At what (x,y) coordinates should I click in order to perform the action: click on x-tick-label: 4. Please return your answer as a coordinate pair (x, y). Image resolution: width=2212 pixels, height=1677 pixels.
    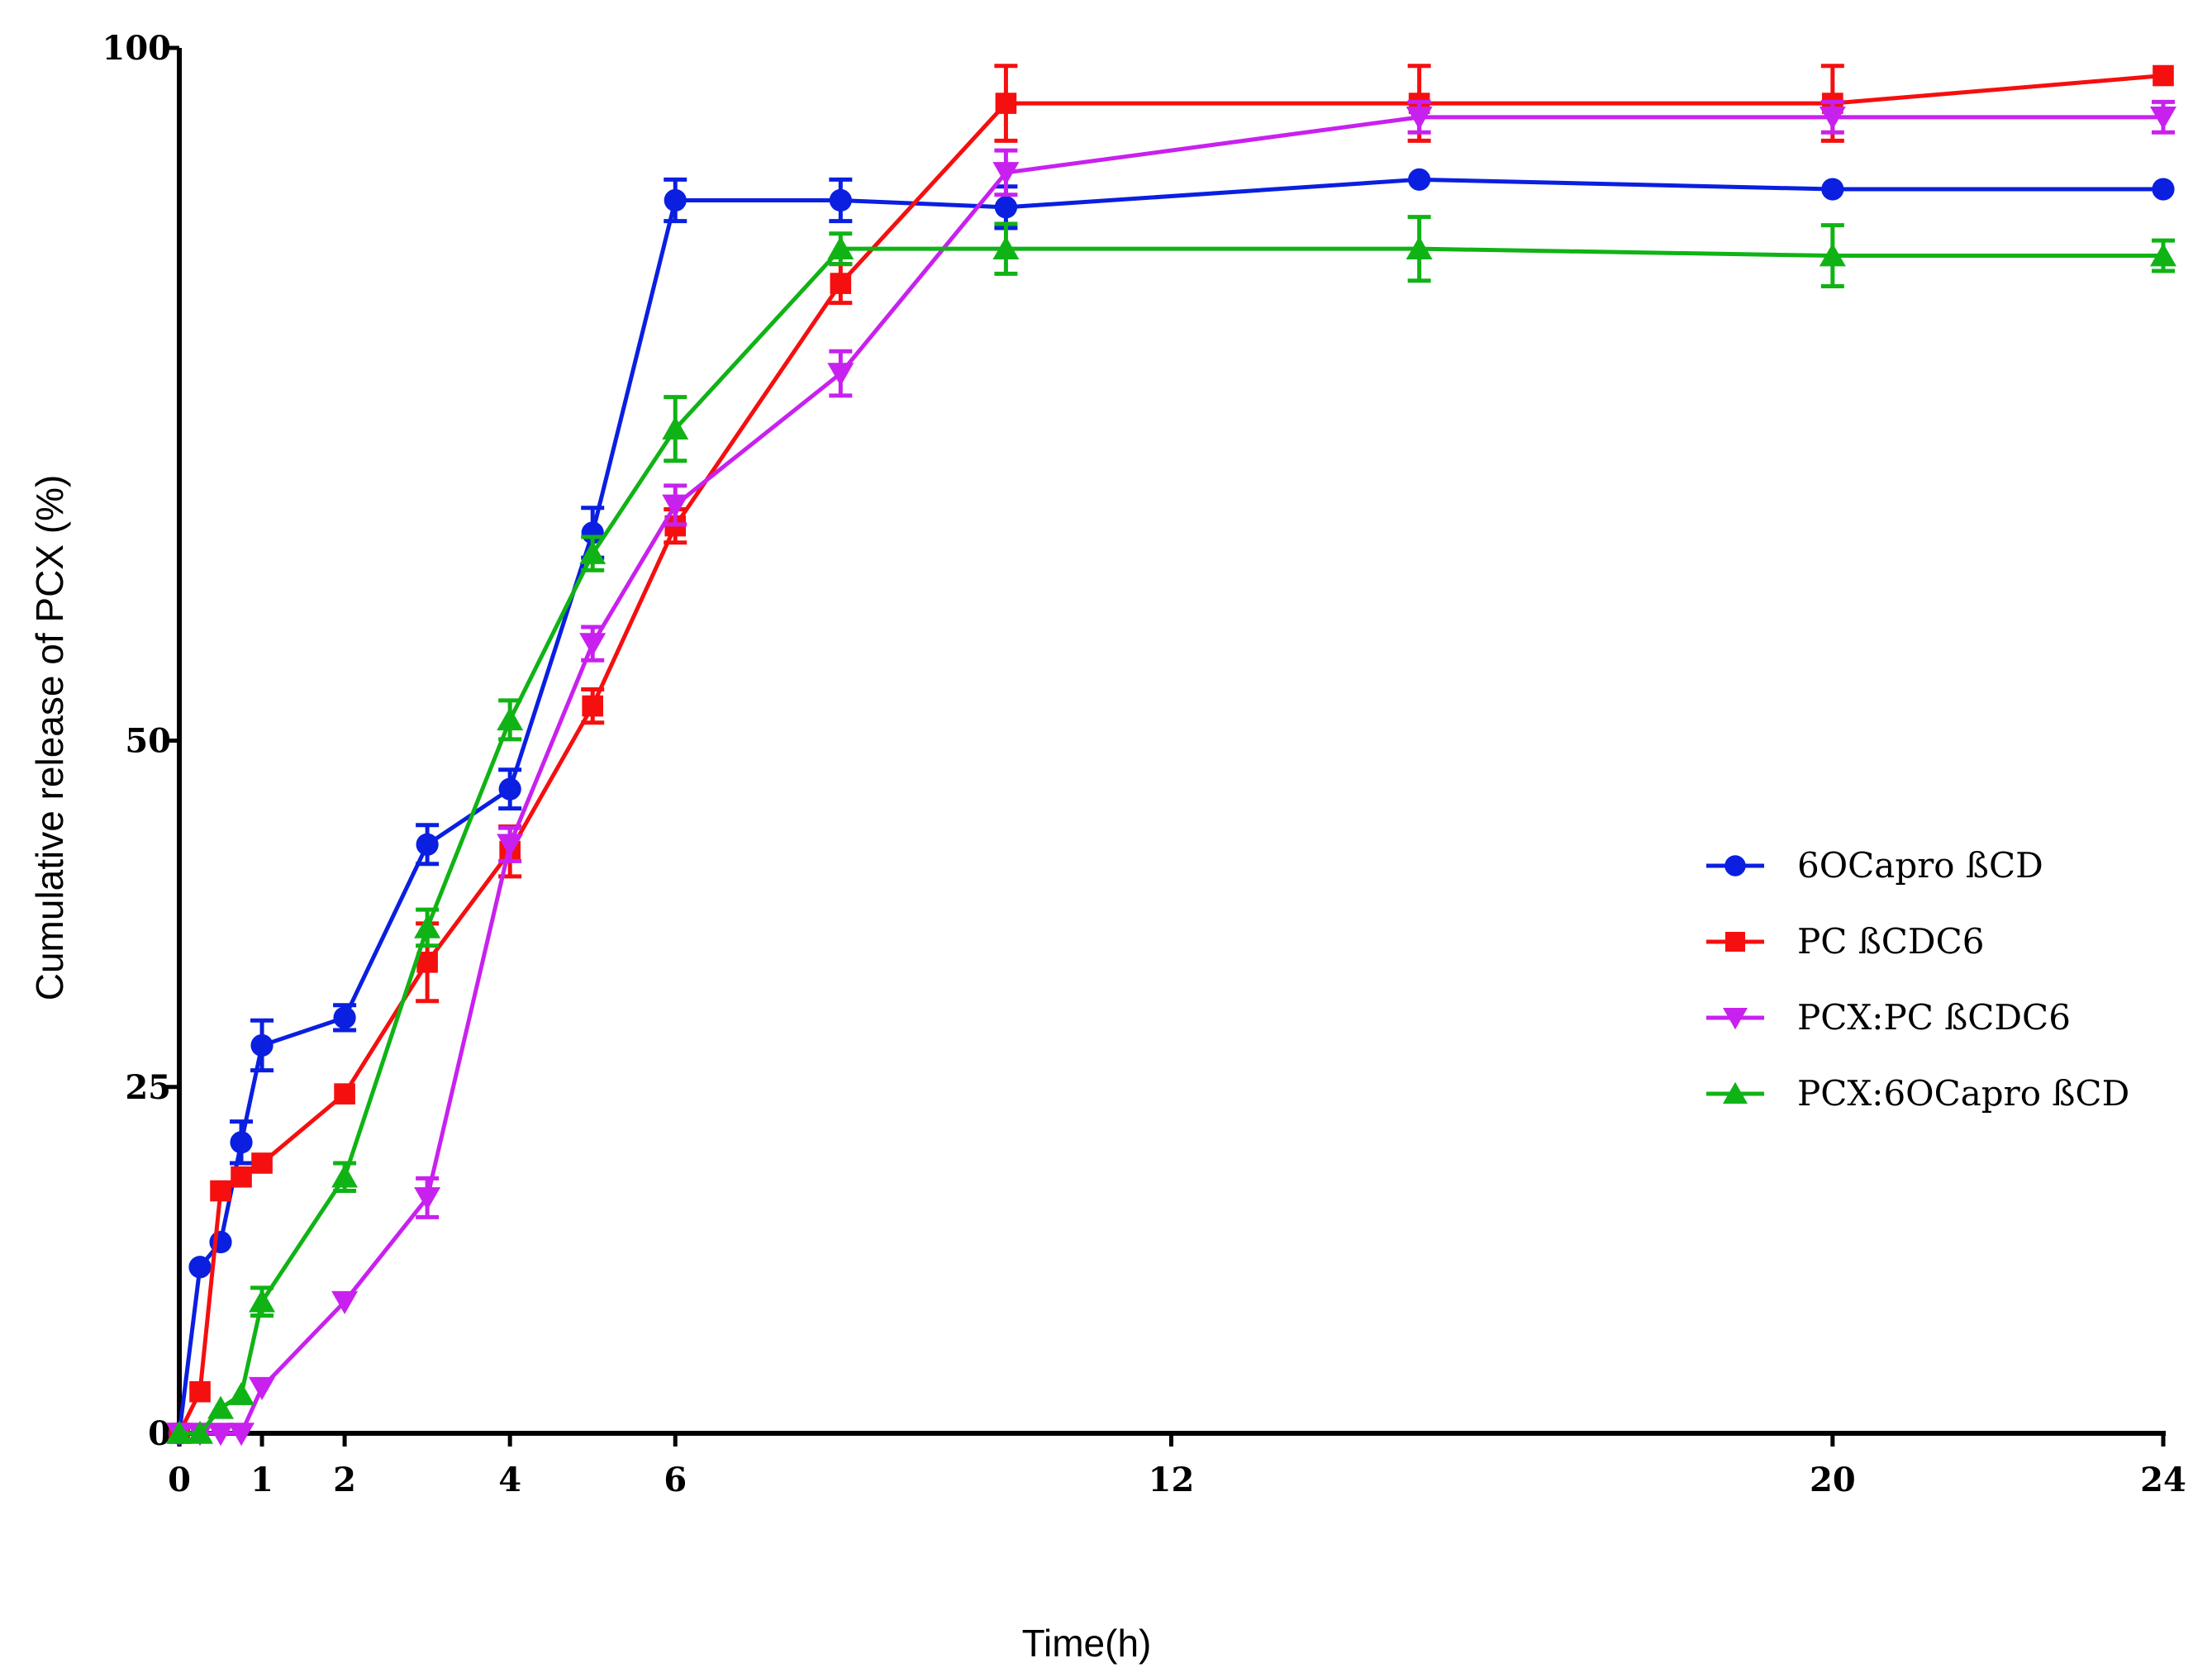
    Looking at the image, I should click on (510, 1480).